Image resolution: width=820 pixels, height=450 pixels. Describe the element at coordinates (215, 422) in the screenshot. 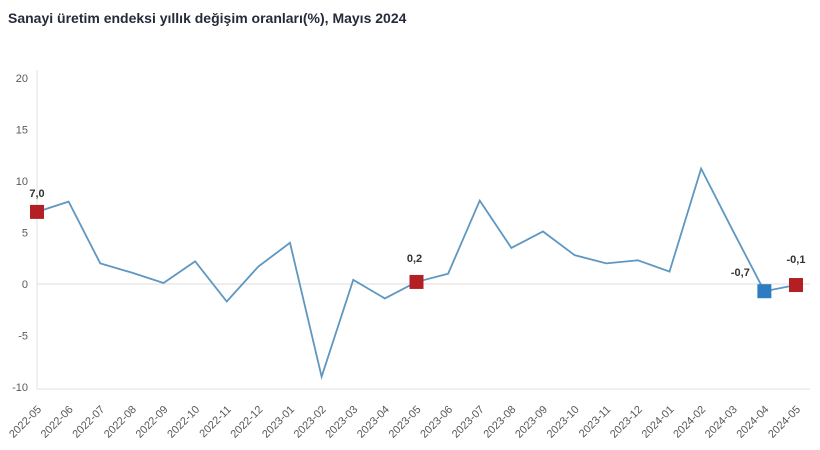

I see `x-axis-tick-label: 2022-11` at that location.